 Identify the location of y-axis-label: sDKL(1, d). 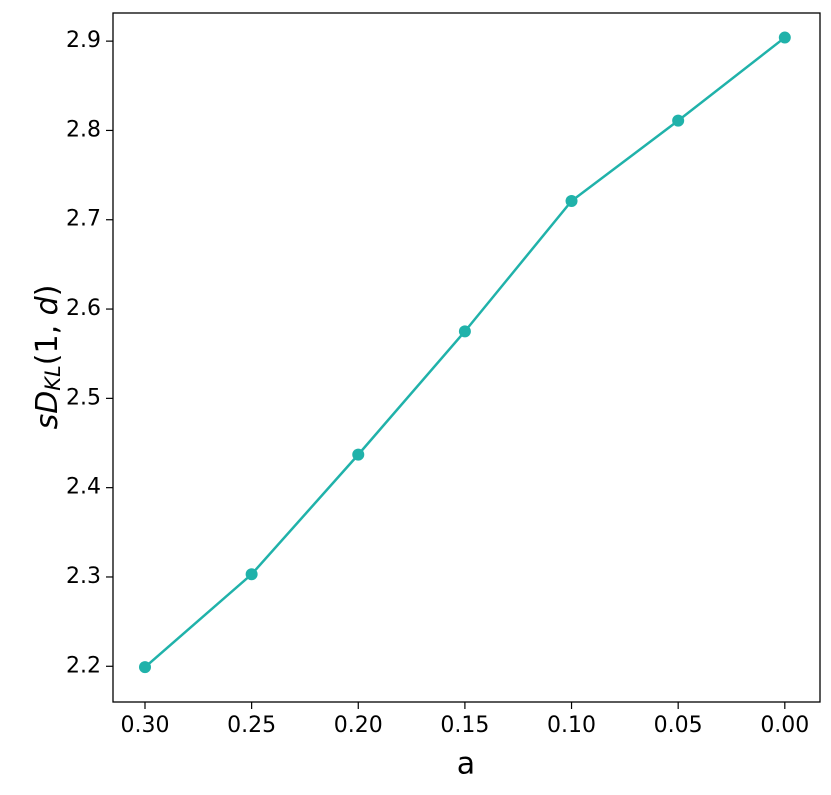
(48, 357).